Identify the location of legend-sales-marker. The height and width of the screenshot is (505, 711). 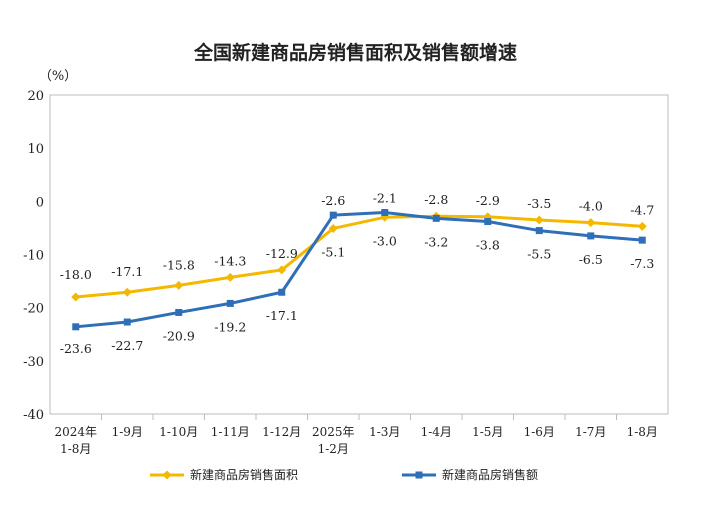
(419, 475).